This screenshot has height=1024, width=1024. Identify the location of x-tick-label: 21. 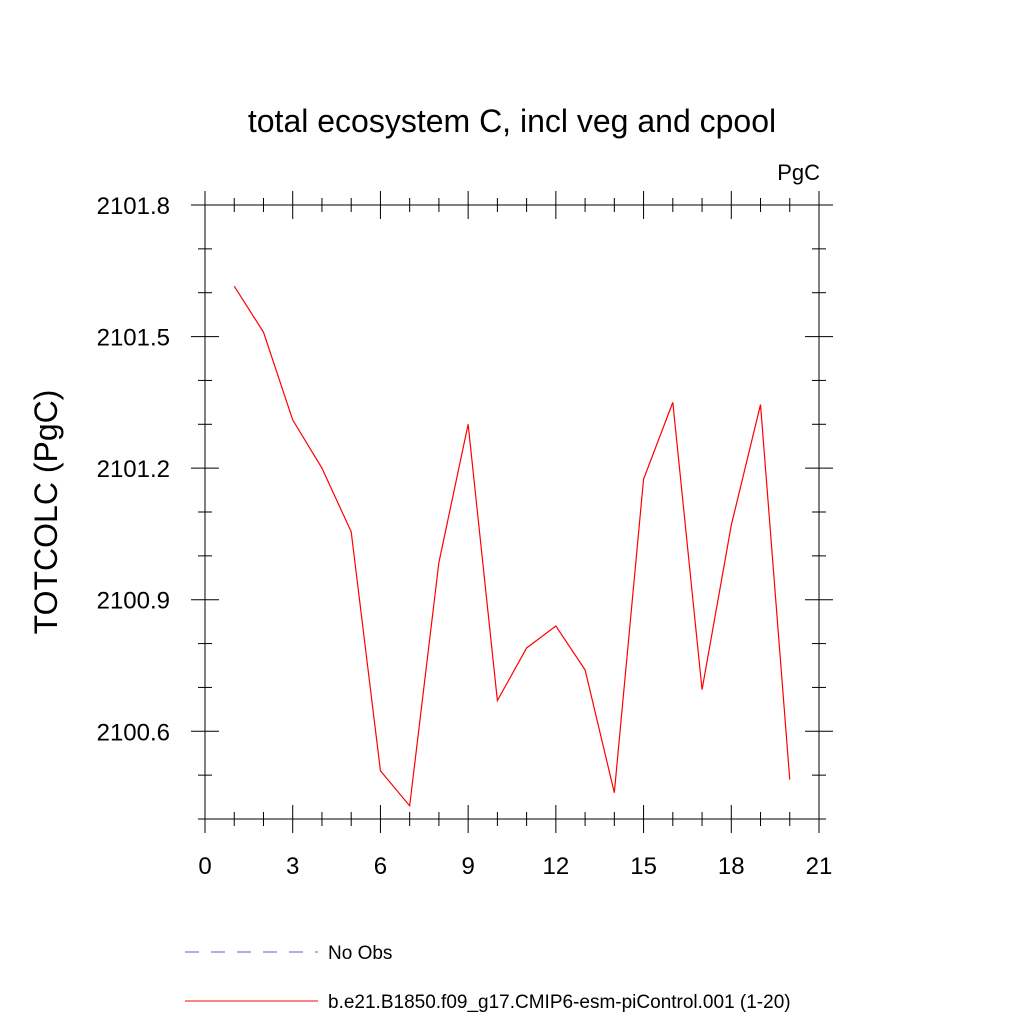
(819, 866).